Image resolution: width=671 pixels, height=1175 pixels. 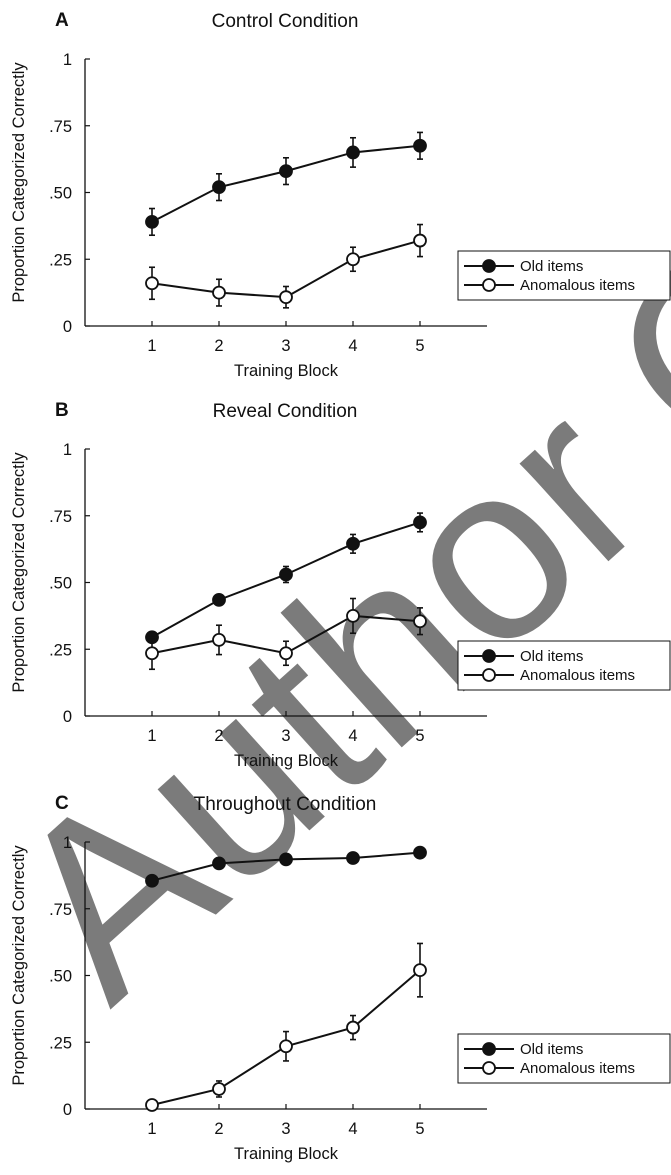 I want to click on panel-letter: A, so click(x=62, y=20).